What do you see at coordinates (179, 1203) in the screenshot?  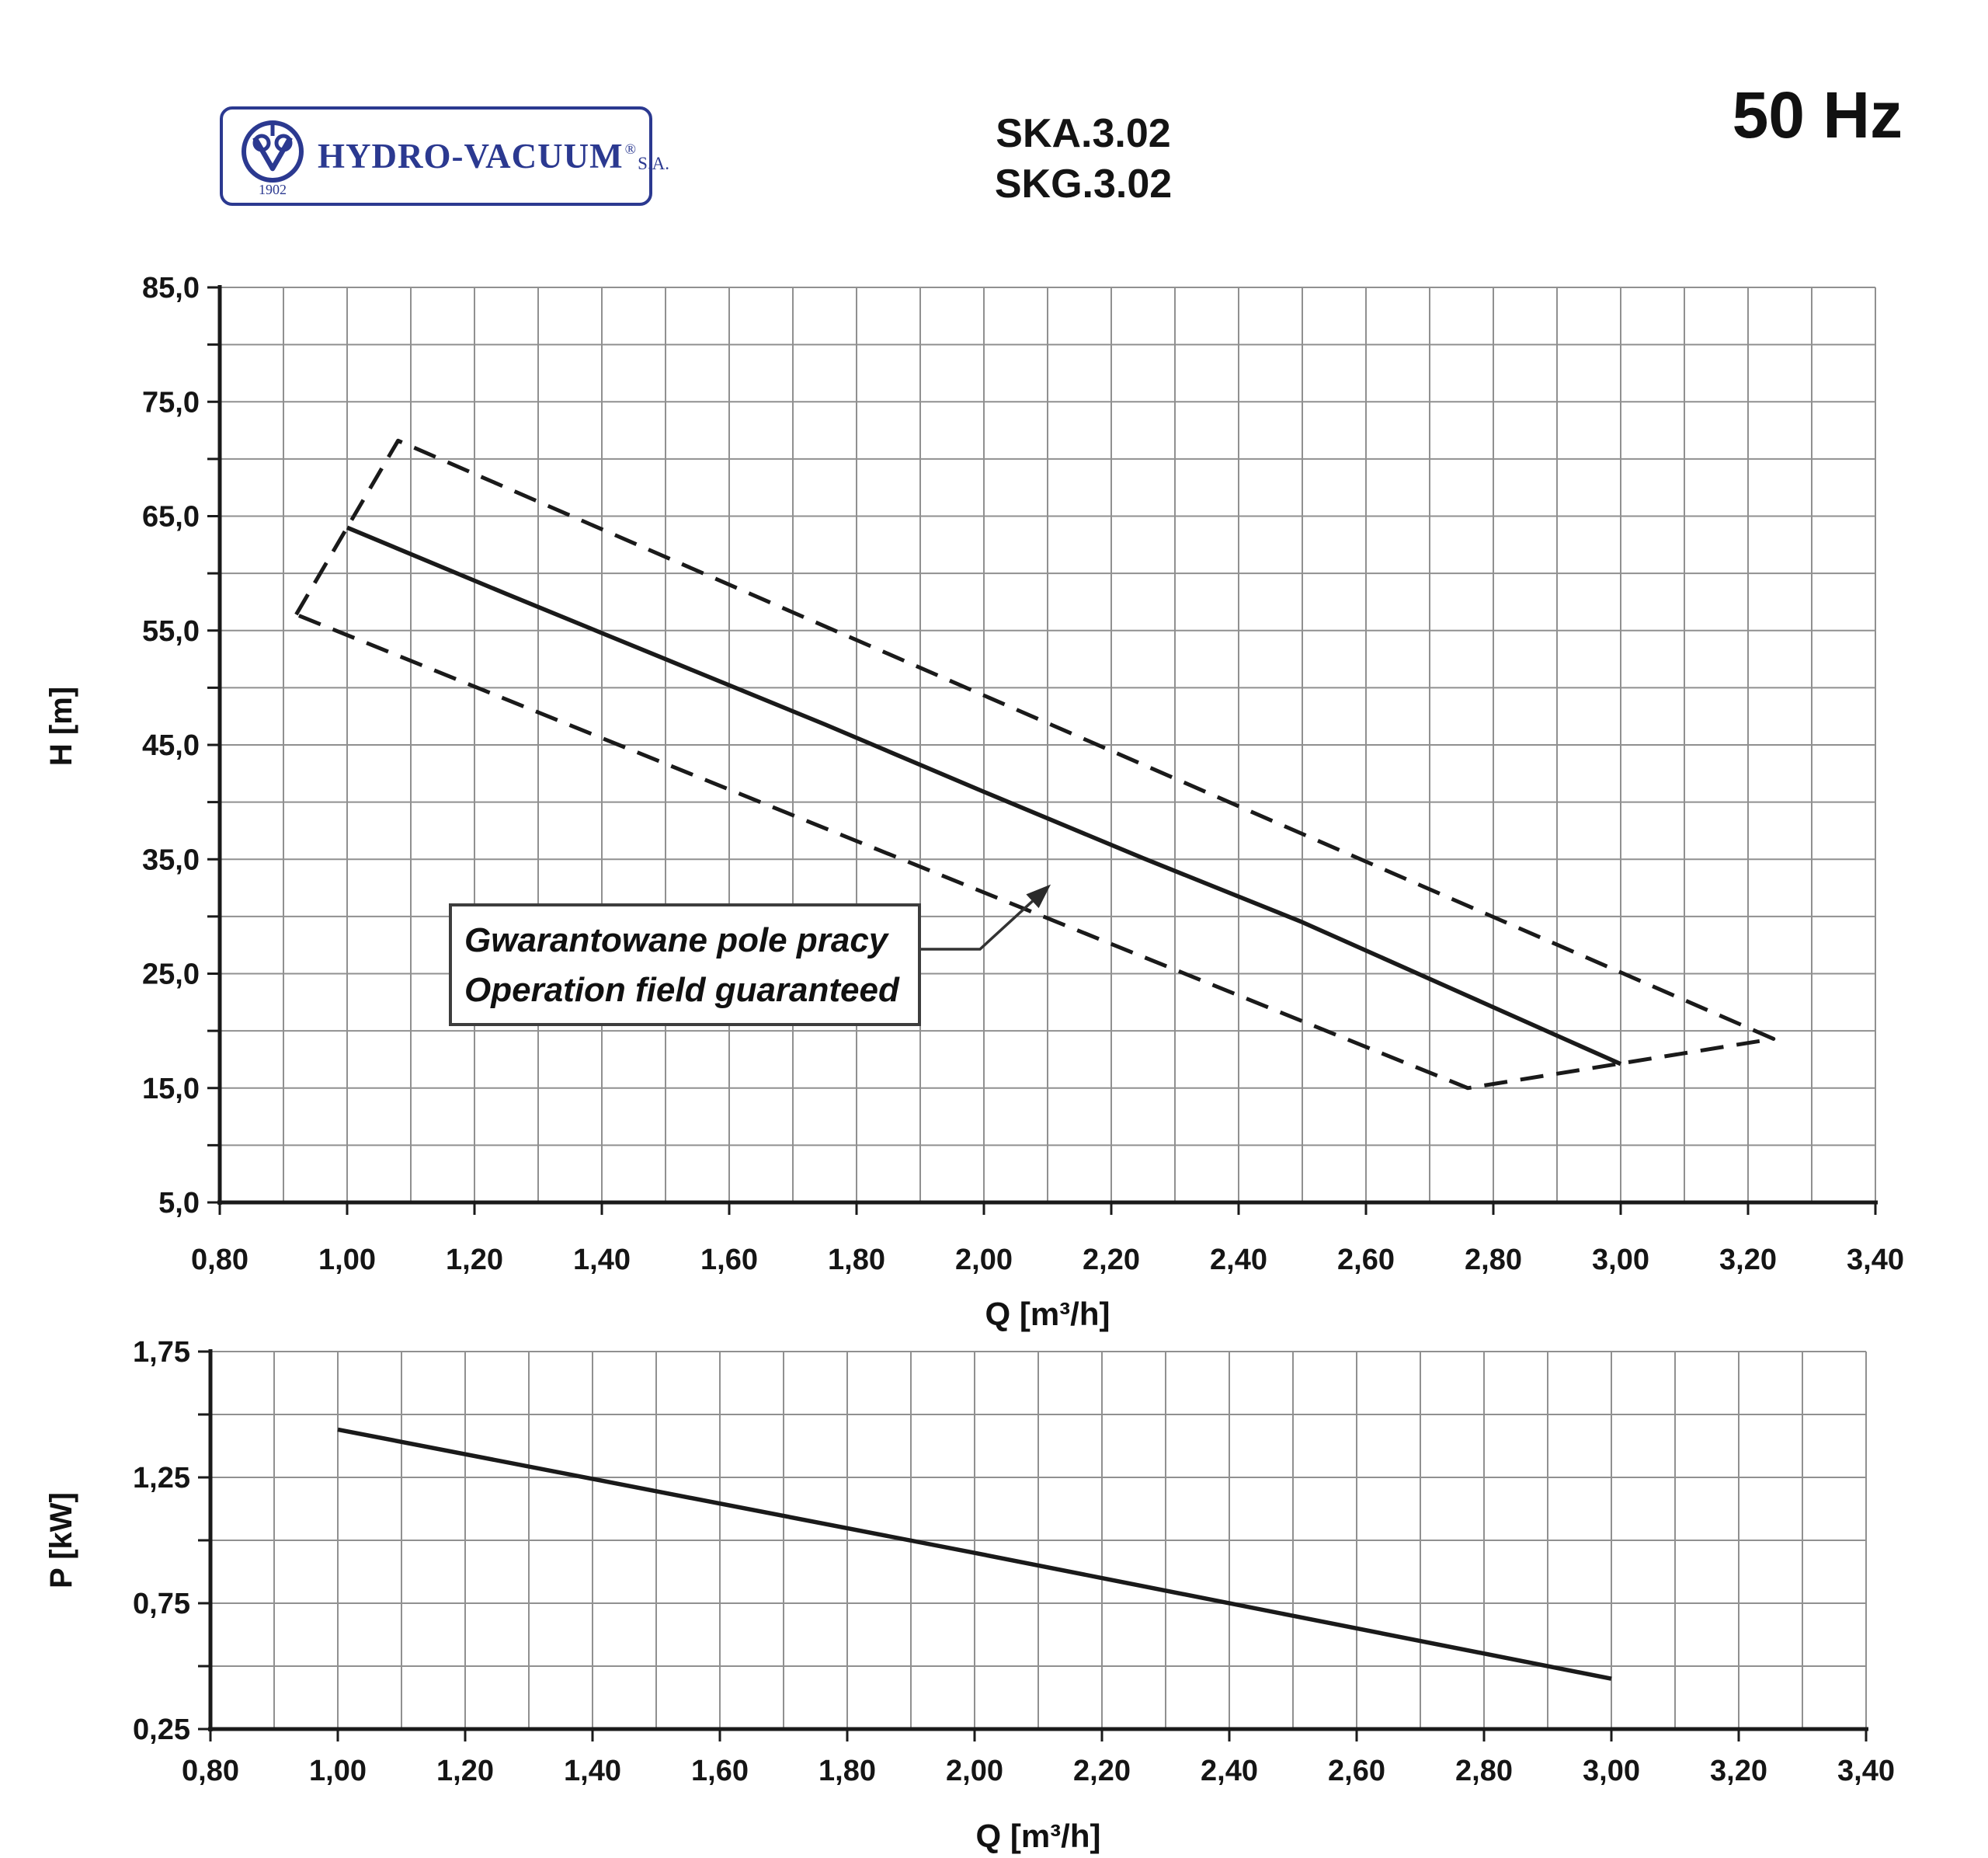 I see `svg-text: 5,0` at bounding box center [179, 1203].